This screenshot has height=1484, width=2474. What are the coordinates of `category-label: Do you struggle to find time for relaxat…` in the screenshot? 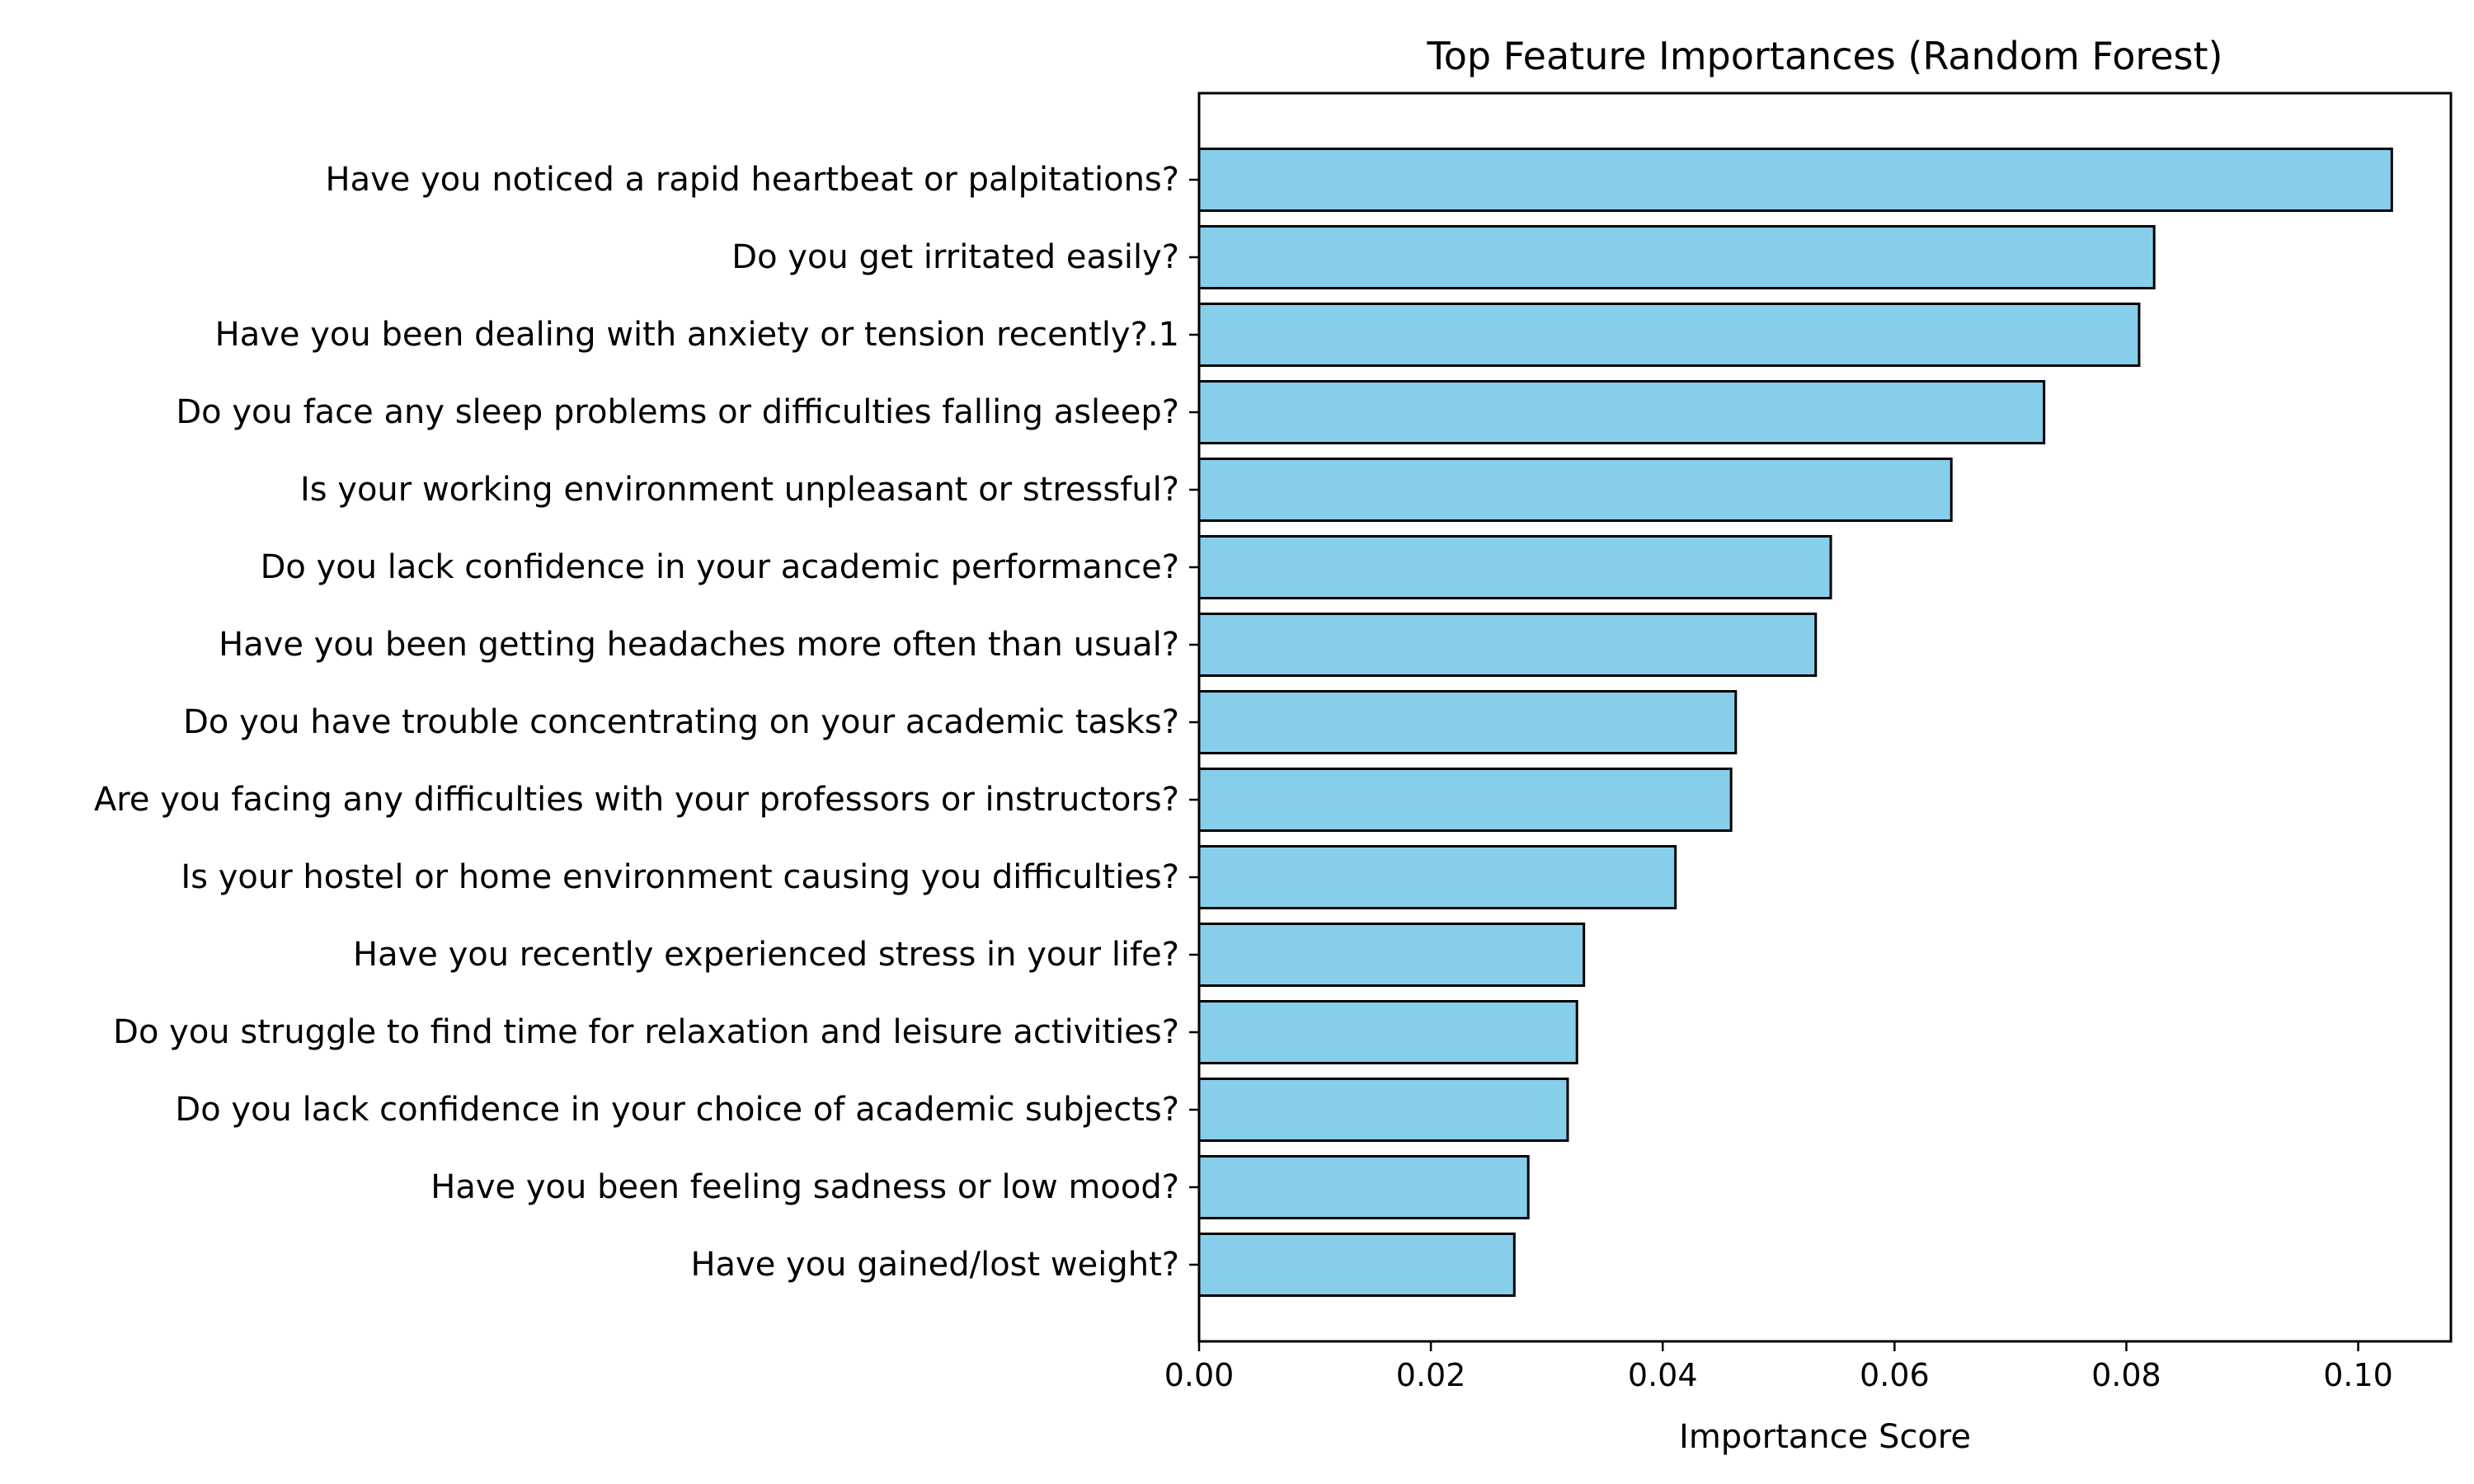 It's located at (646, 1032).